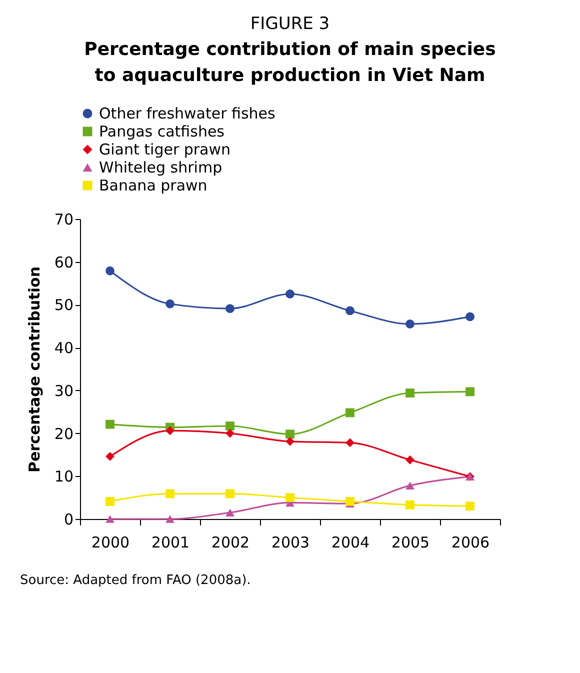  Describe the element at coordinates (64, 348) in the screenshot. I see `y-tick-label: 40` at that location.